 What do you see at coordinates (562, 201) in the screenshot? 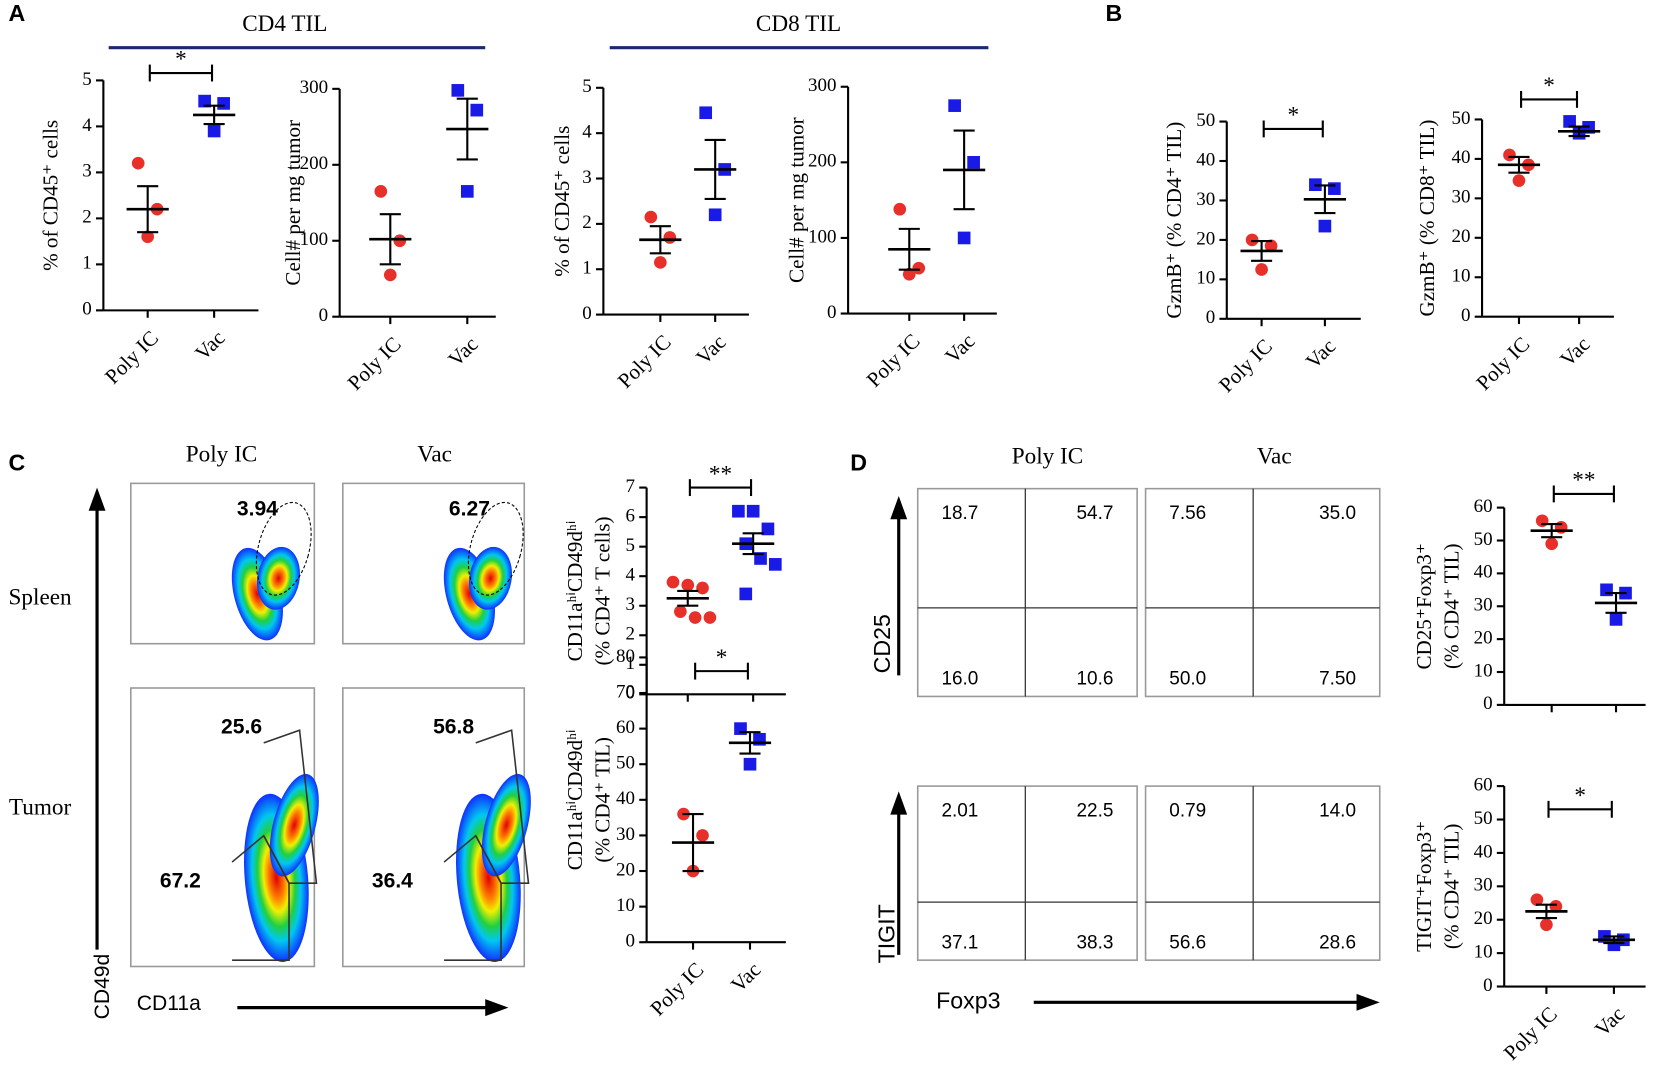
I see `y-axis-label: % of CD45⁺ cells` at bounding box center [562, 201].